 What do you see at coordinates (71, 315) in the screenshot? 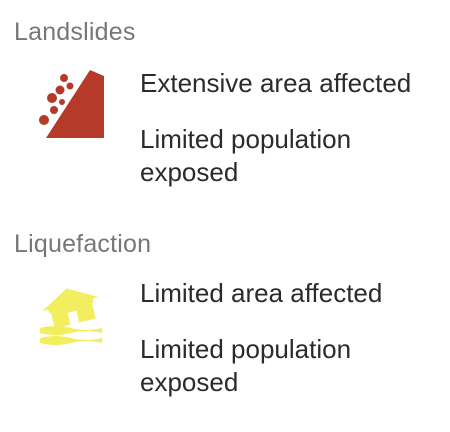
I see `liquefaction-house-icon` at bounding box center [71, 315].